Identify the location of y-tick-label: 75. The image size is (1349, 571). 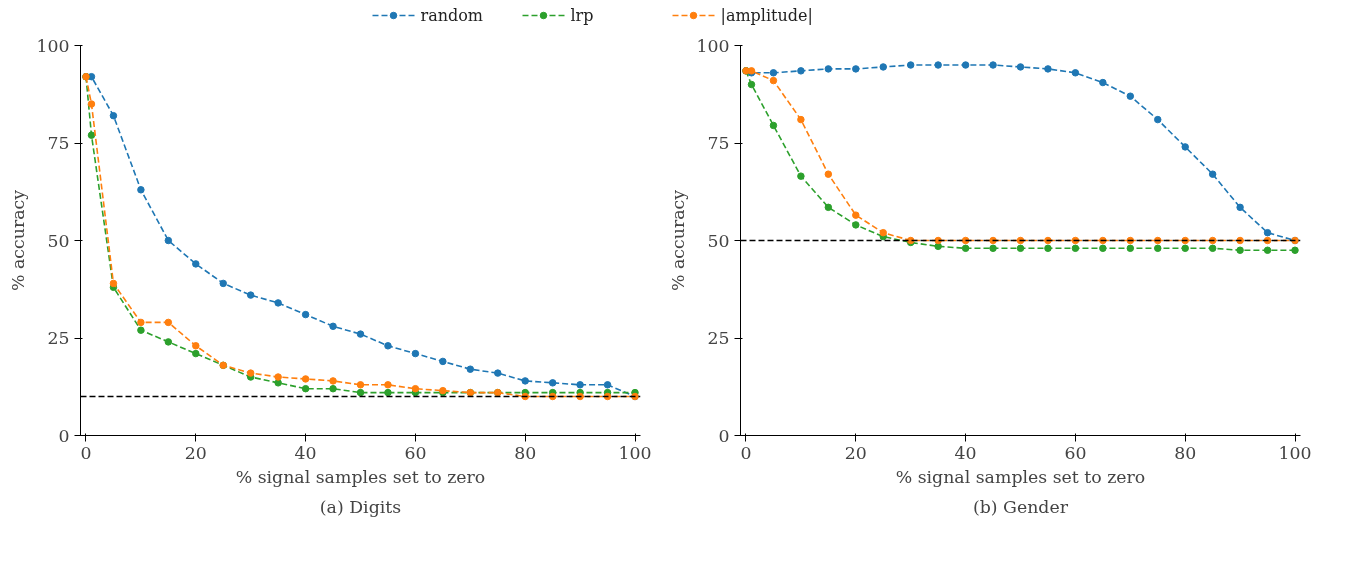
(58, 143).